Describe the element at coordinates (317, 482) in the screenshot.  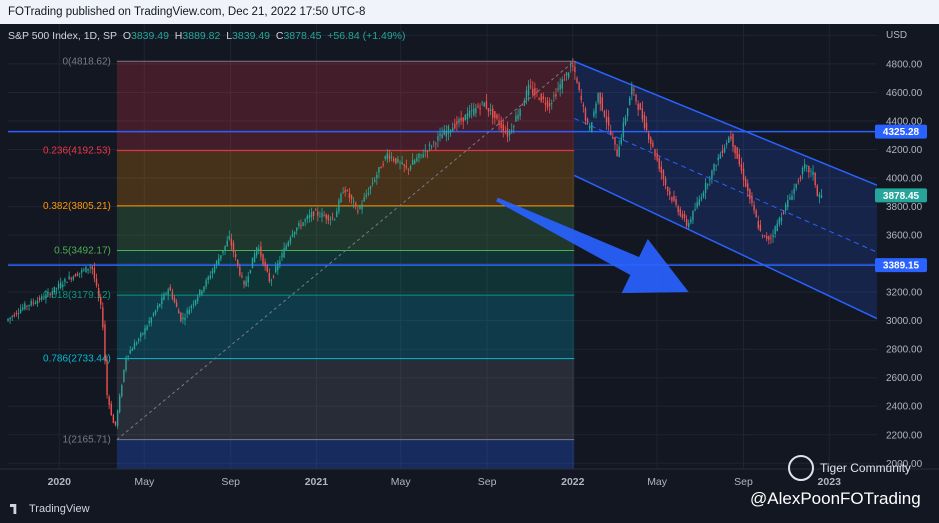
I see `time-tick-label: 2021` at that location.